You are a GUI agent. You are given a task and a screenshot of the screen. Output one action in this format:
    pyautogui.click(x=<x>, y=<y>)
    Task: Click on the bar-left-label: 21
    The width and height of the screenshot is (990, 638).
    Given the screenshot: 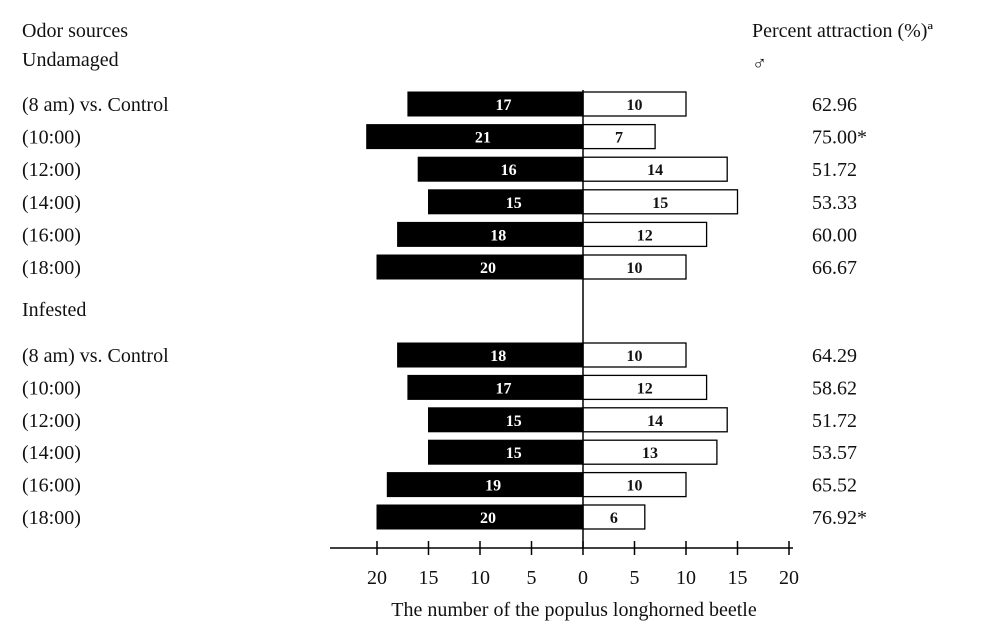 What is the action you would take?
    pyautogui.click(x=483, y=138)
    